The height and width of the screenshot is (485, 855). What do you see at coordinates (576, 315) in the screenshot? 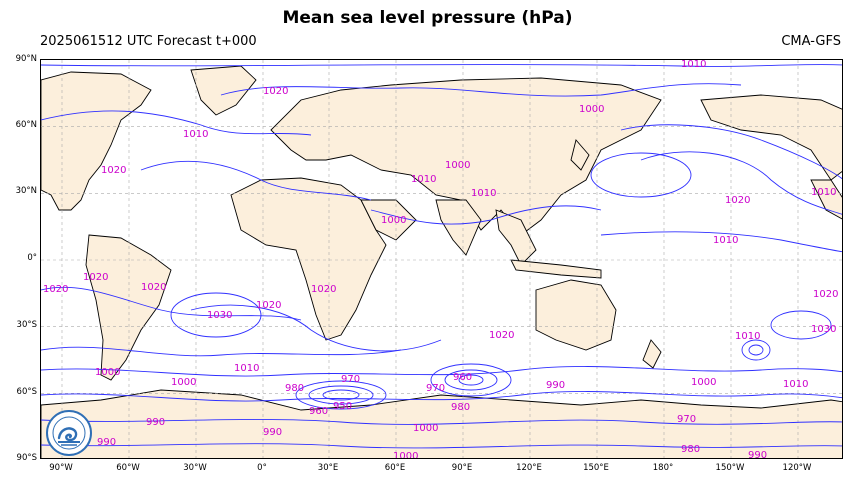
I see `landmass-australia` at bounding box center [576, 315].